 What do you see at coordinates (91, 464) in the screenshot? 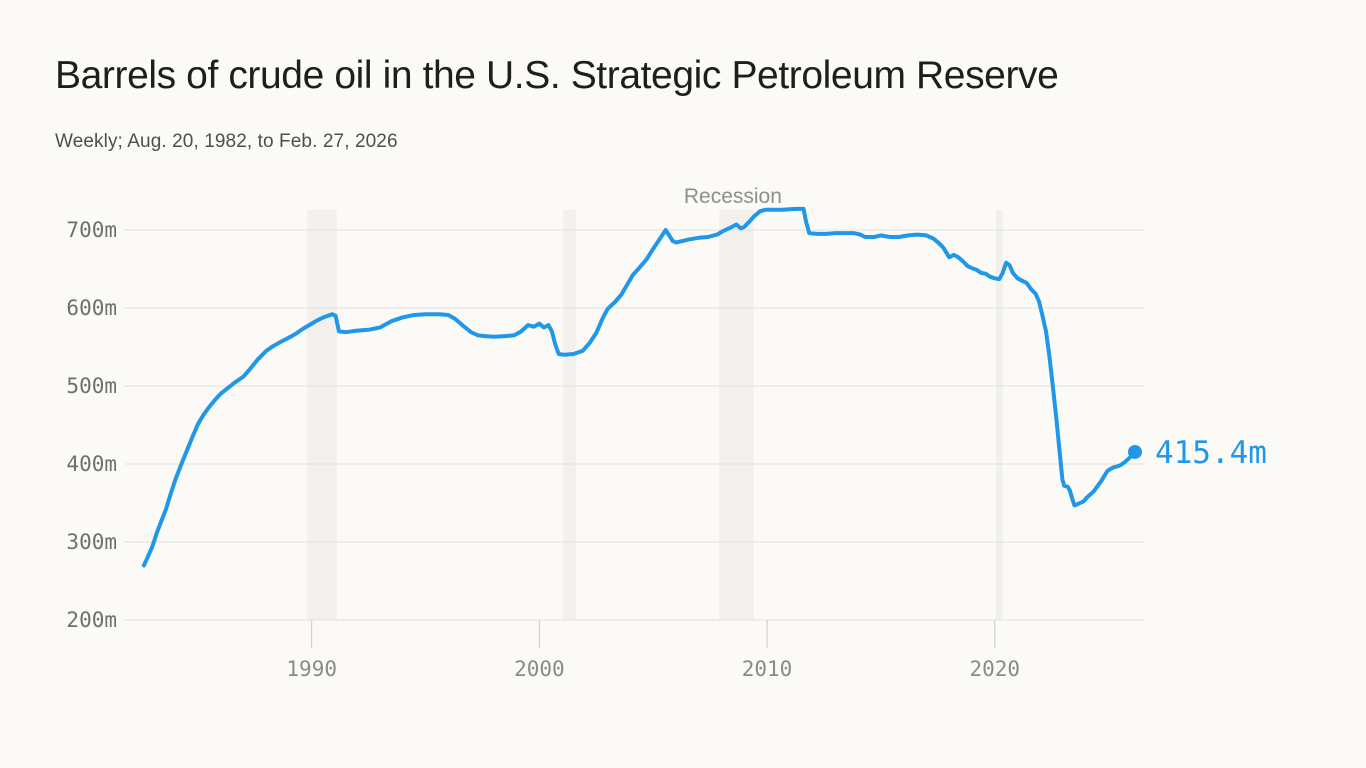
I see `y-axis-label: 400m` at bounding box center [91, 464].